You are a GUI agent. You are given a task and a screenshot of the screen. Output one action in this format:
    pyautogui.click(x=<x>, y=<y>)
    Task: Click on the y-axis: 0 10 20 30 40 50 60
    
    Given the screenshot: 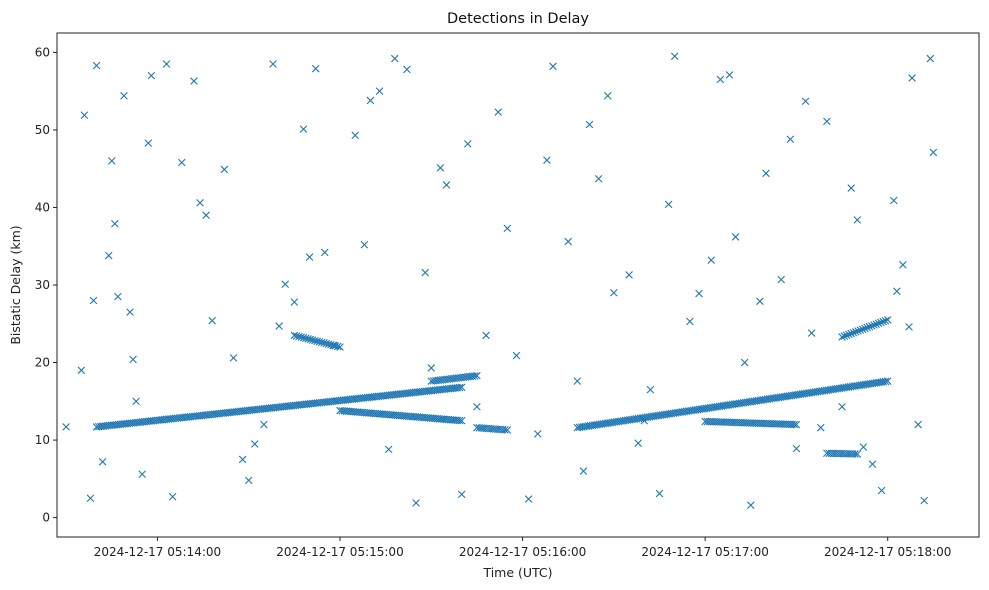 What is the action you would take?
    pyautogui.click(x=46, y=285)
    